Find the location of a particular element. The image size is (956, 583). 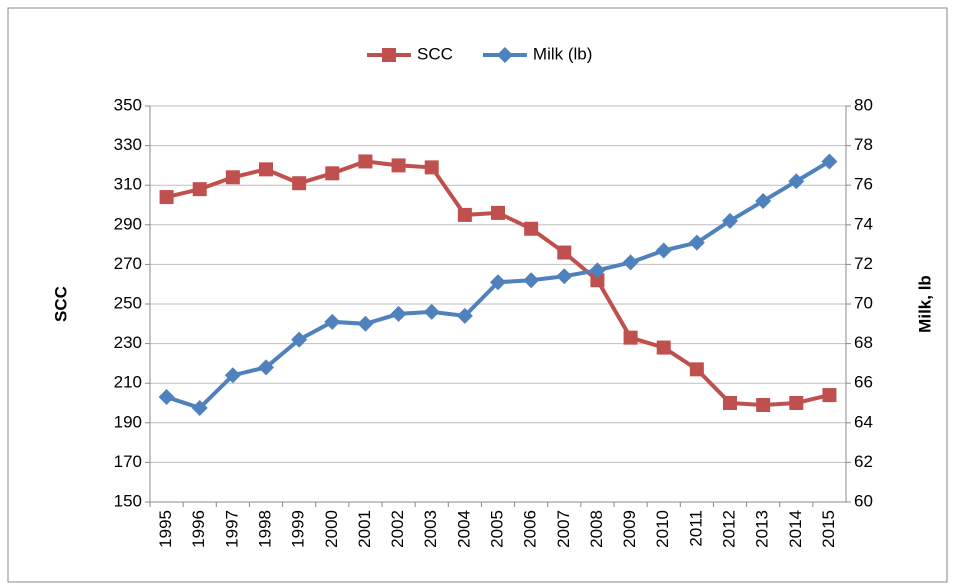

x-tick-label: 2002 is located at coordinates (397, 529).